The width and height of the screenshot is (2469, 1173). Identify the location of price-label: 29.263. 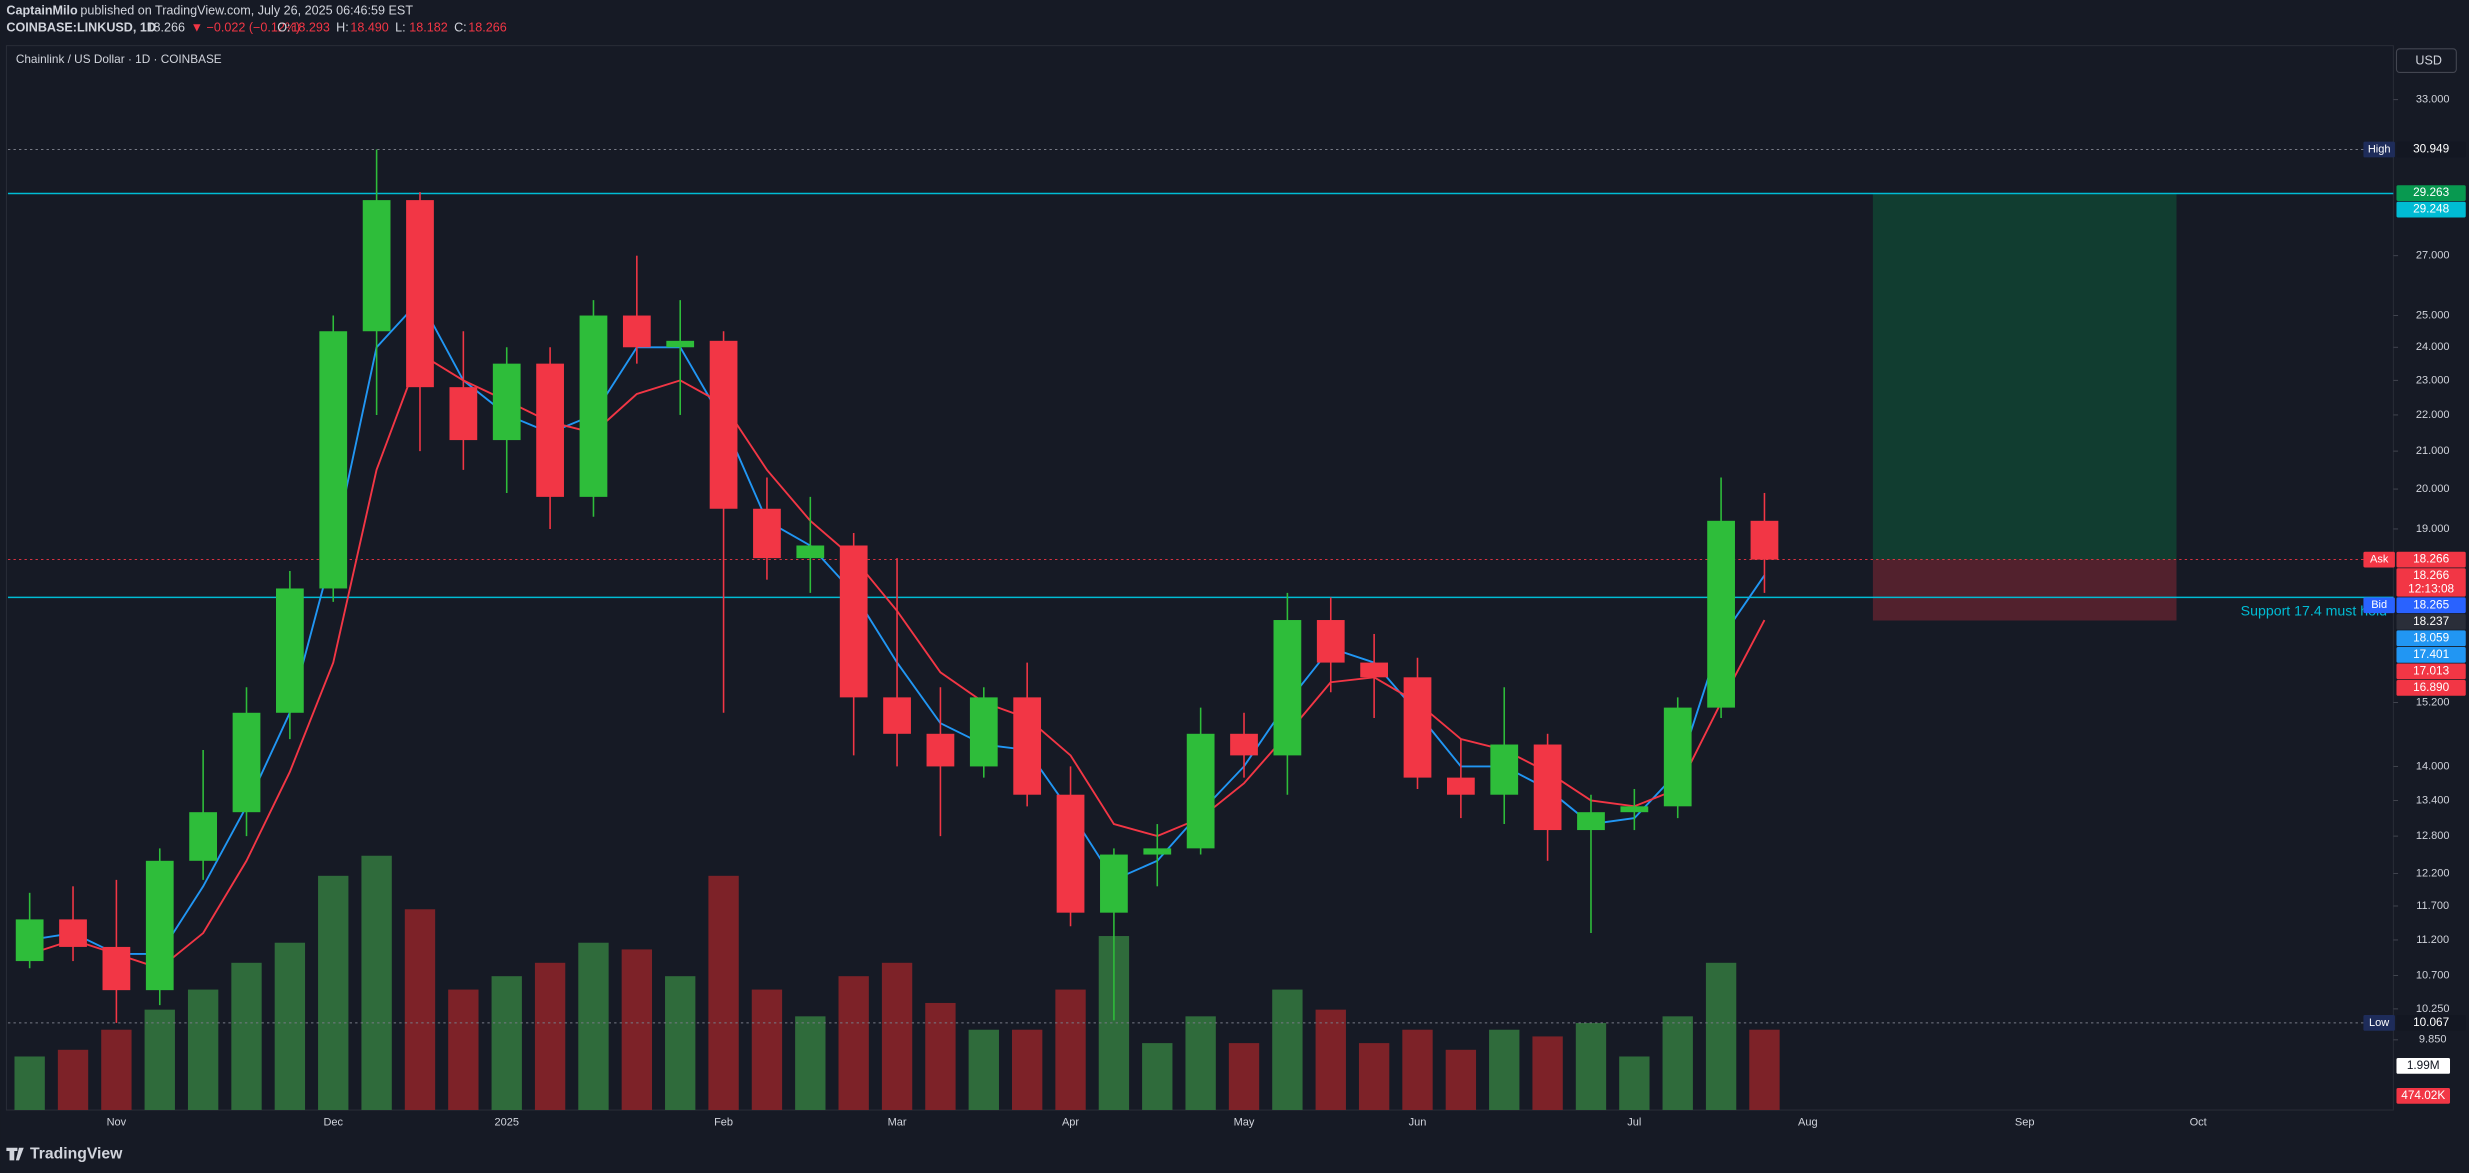
(2431, 192).